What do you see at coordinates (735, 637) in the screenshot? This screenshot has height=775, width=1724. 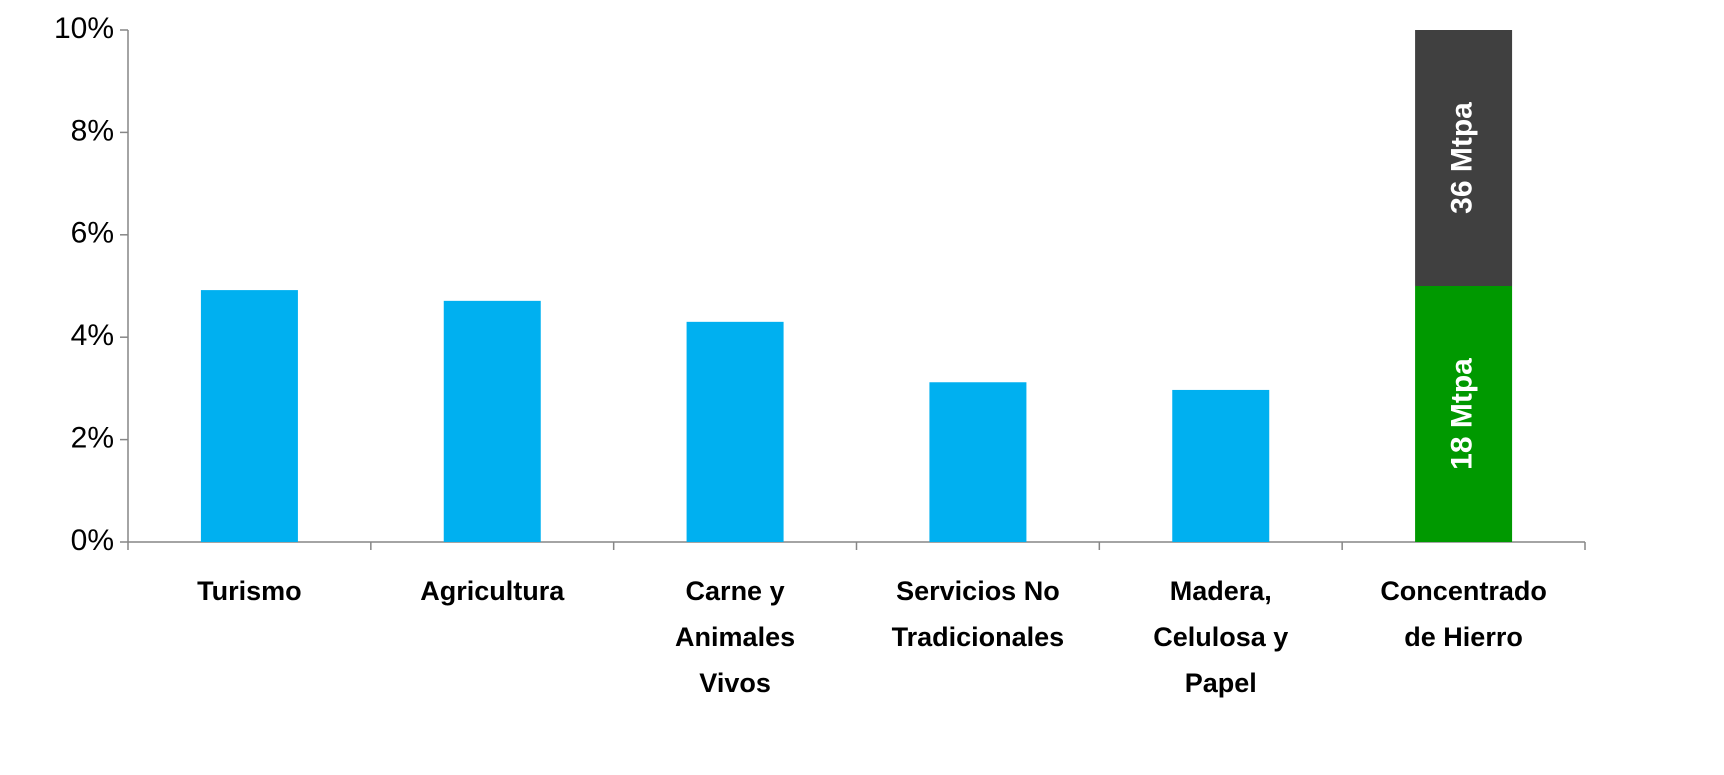 I see `x-tick-label: Carne y Animales Vivos` at bounding box center [735, 637].